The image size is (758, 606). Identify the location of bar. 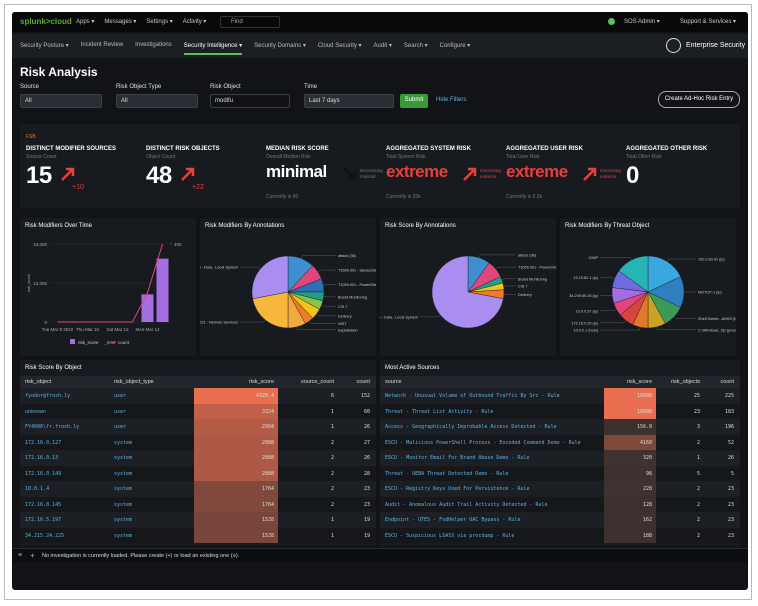
(162, 290).